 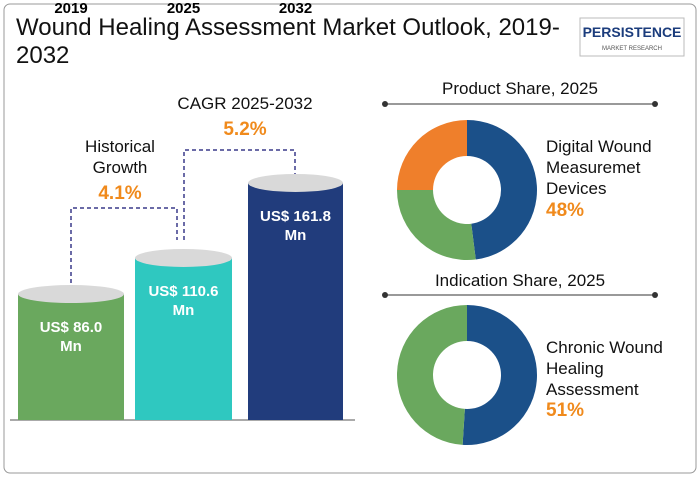 What do you see at coordinates (183, 300) in the screenshot?
I see `bar-value-label: US$ 110.6 Mn` at bounding box center [183, 300].